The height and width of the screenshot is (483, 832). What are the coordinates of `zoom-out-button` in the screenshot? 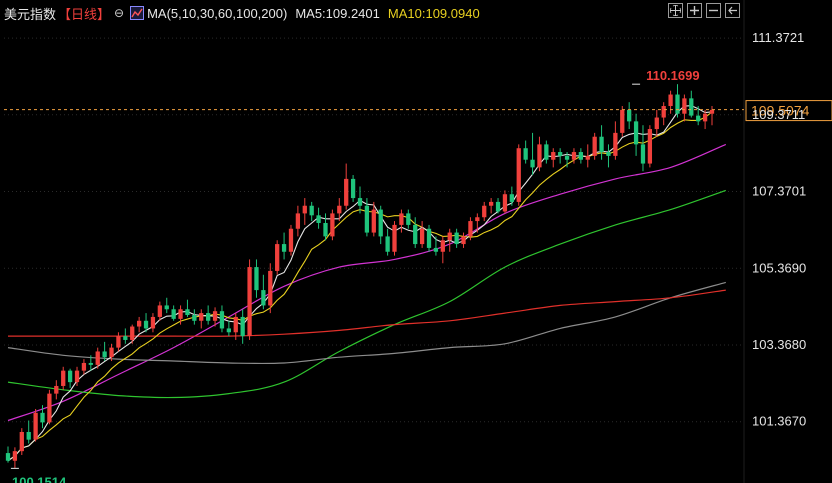 It's located at (713, 10).